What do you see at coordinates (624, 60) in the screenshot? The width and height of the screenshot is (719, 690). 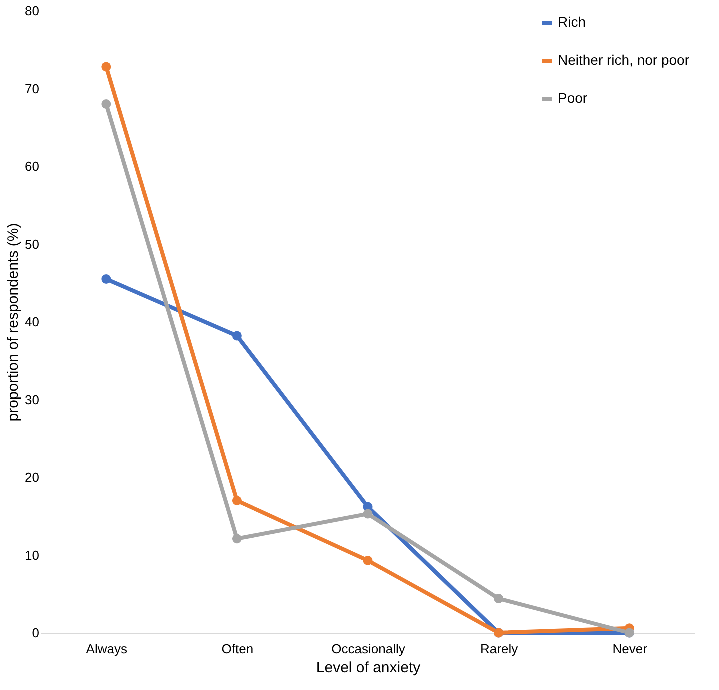 I see `legend-label: Neither rich, nor poor` at bounding box center [624, 60].